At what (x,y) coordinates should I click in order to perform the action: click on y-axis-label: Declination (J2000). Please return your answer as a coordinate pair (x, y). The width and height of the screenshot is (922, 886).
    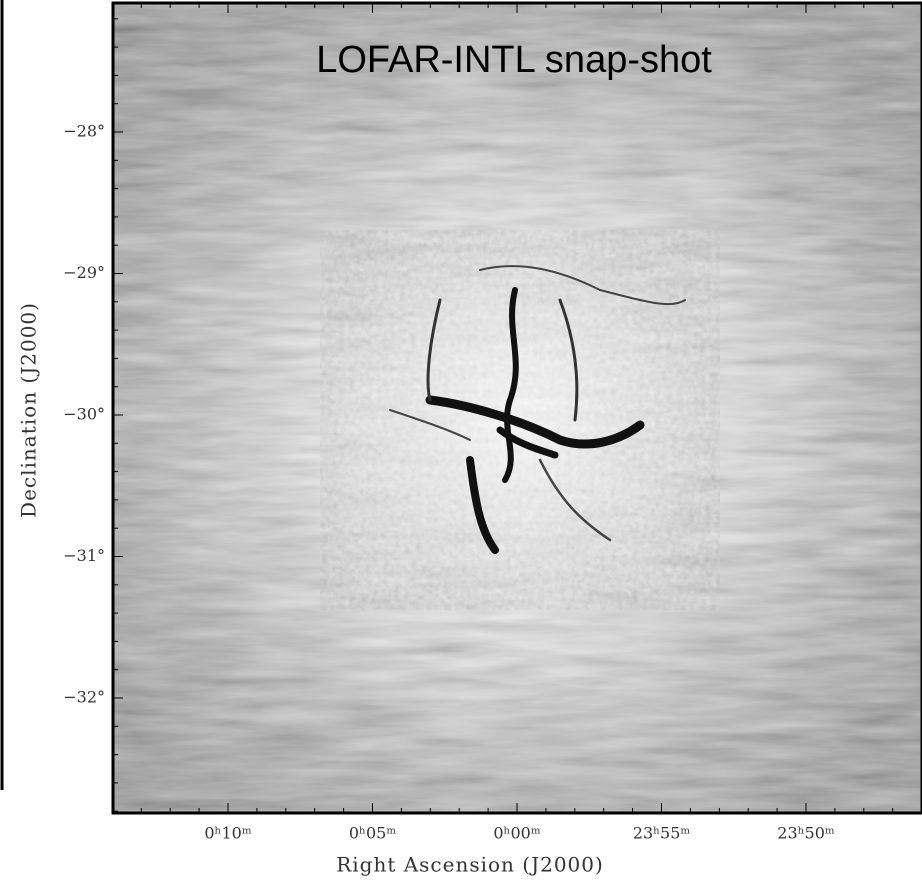
    Looking at the image, I should click on (29, 410).